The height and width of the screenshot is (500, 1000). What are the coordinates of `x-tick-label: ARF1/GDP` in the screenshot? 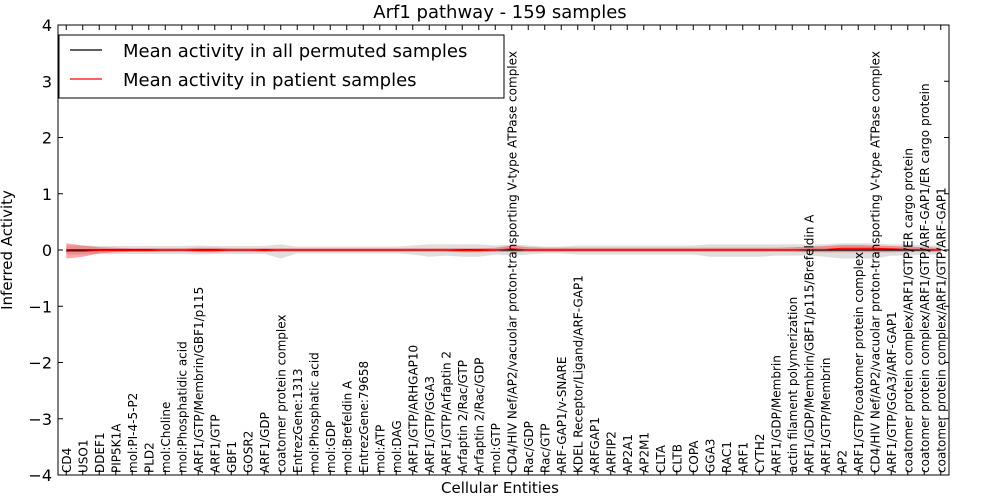 It's located at (265, 442).